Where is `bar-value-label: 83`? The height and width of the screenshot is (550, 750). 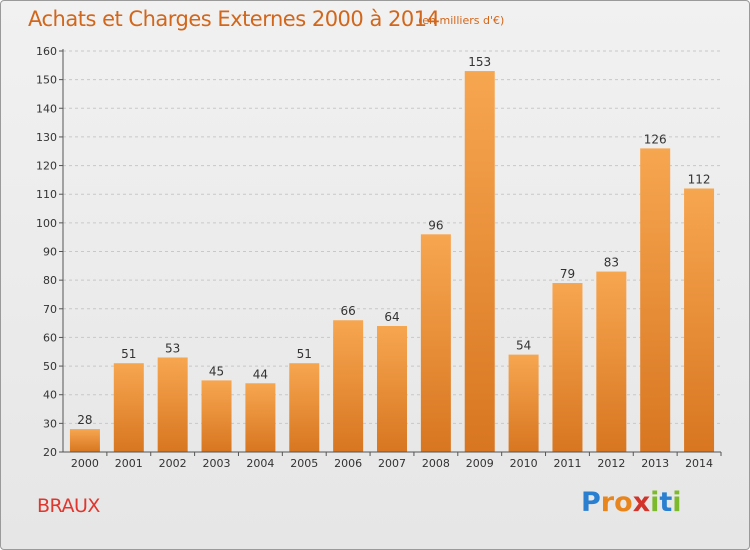 bar-value-label: 83 is located at coordinates (611, 263).